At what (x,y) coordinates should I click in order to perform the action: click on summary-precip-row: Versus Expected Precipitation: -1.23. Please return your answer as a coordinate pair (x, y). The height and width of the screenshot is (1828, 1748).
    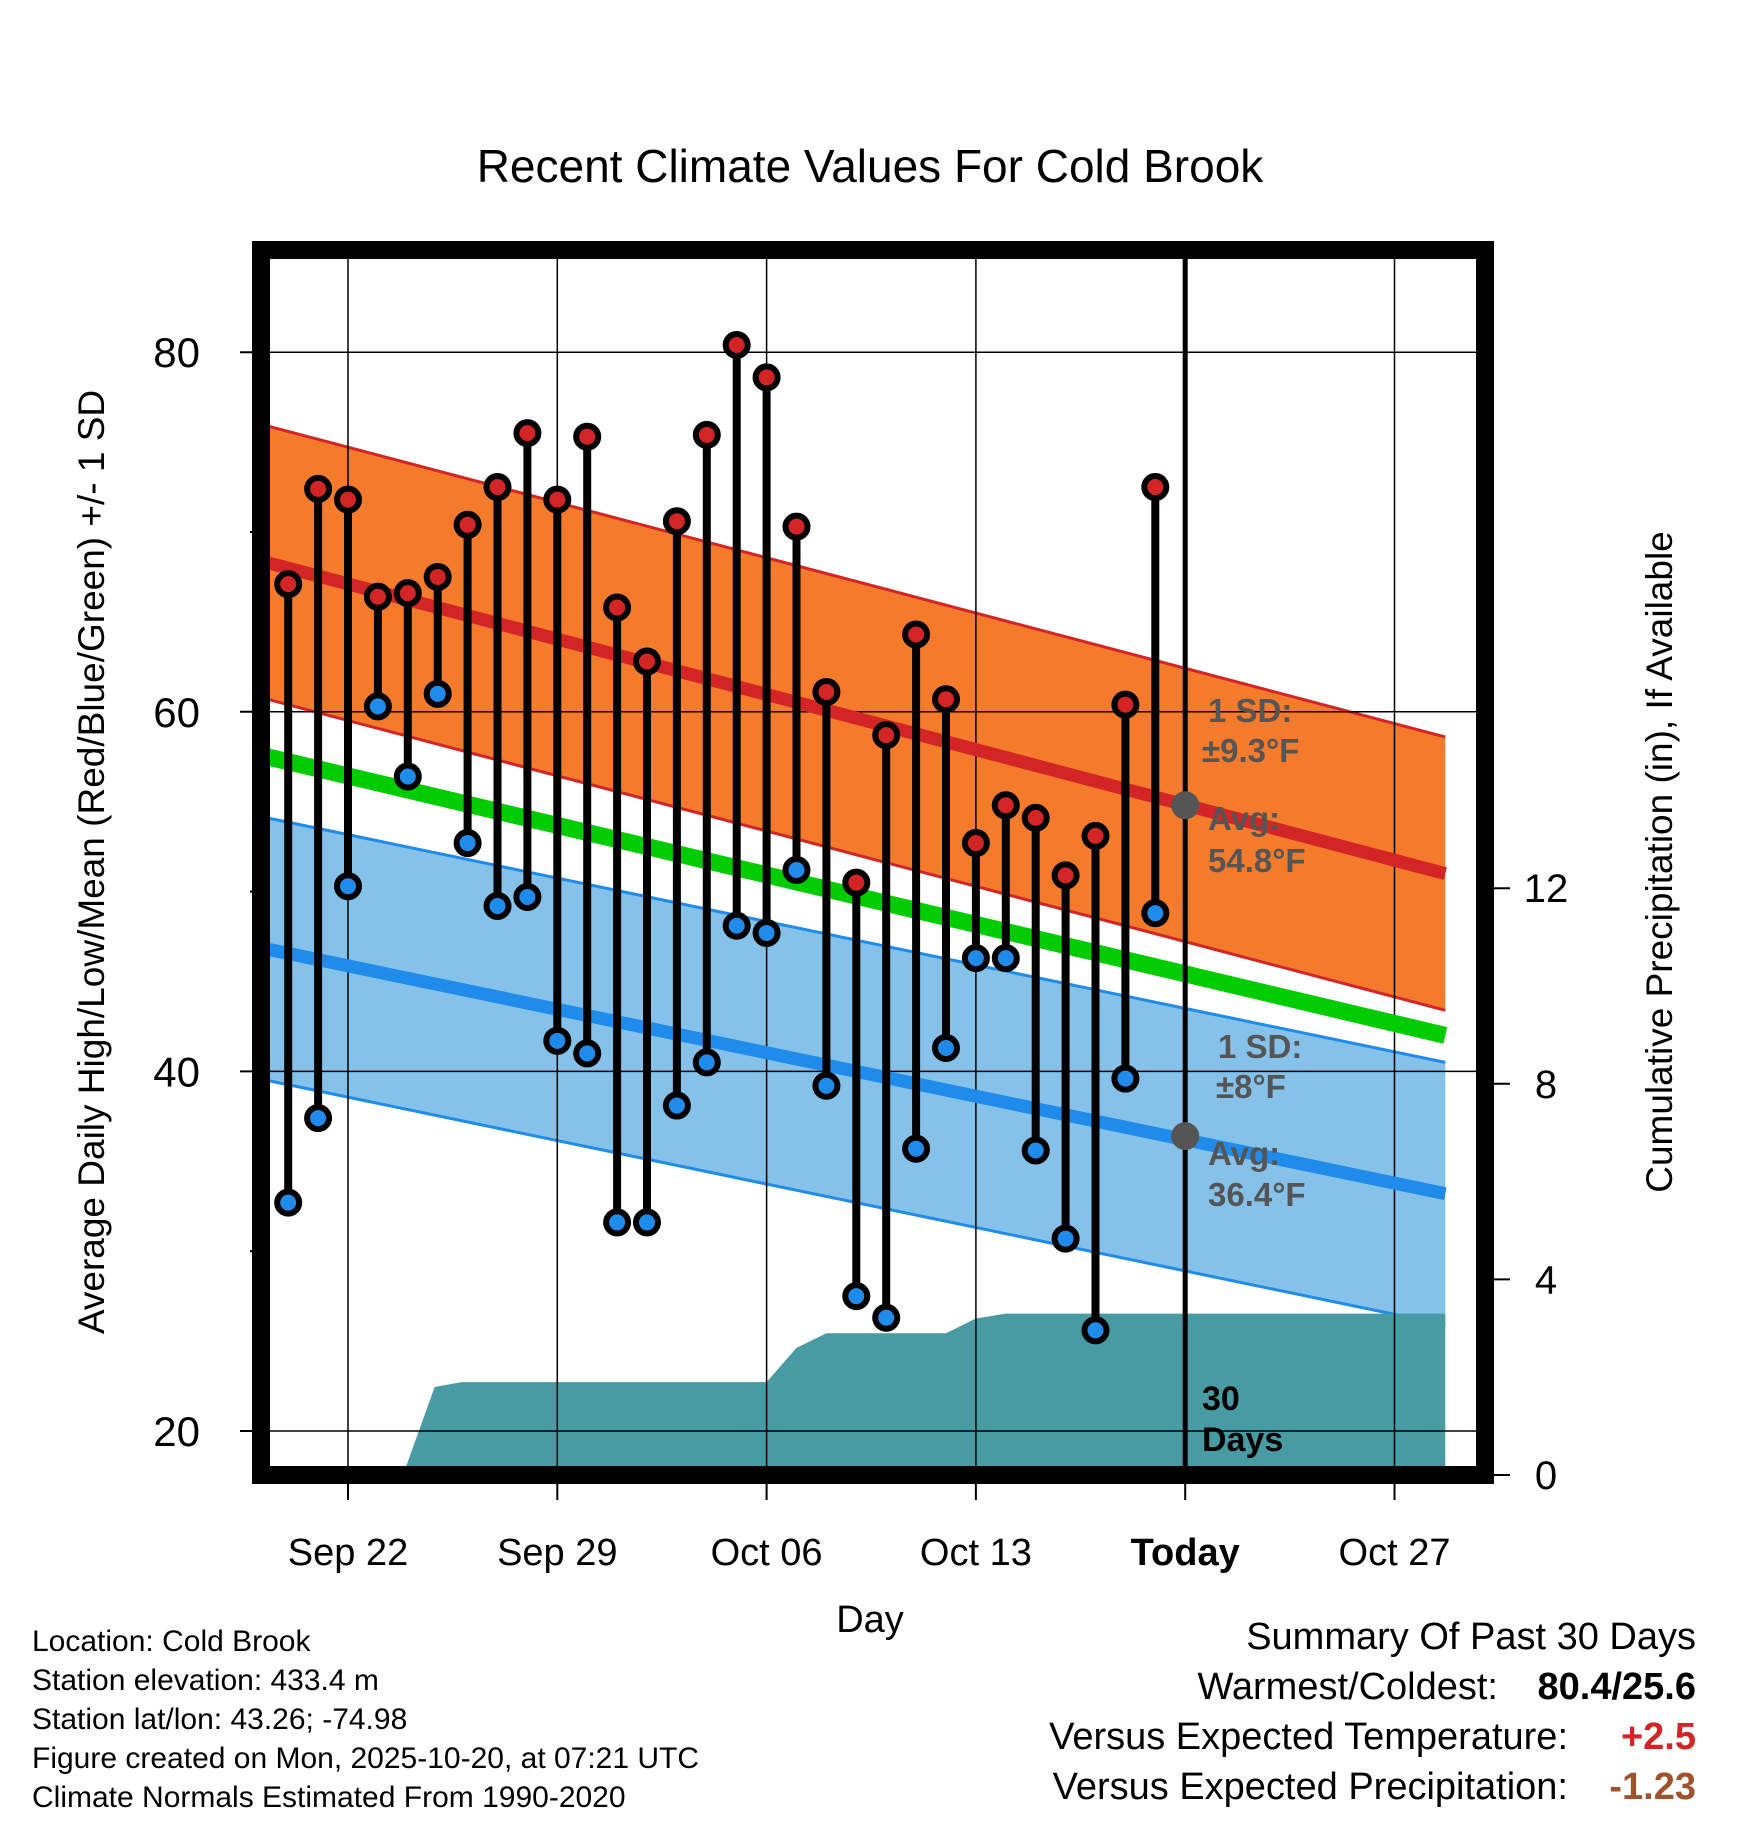
    Looking at the image, I should click on (1246, 1787).